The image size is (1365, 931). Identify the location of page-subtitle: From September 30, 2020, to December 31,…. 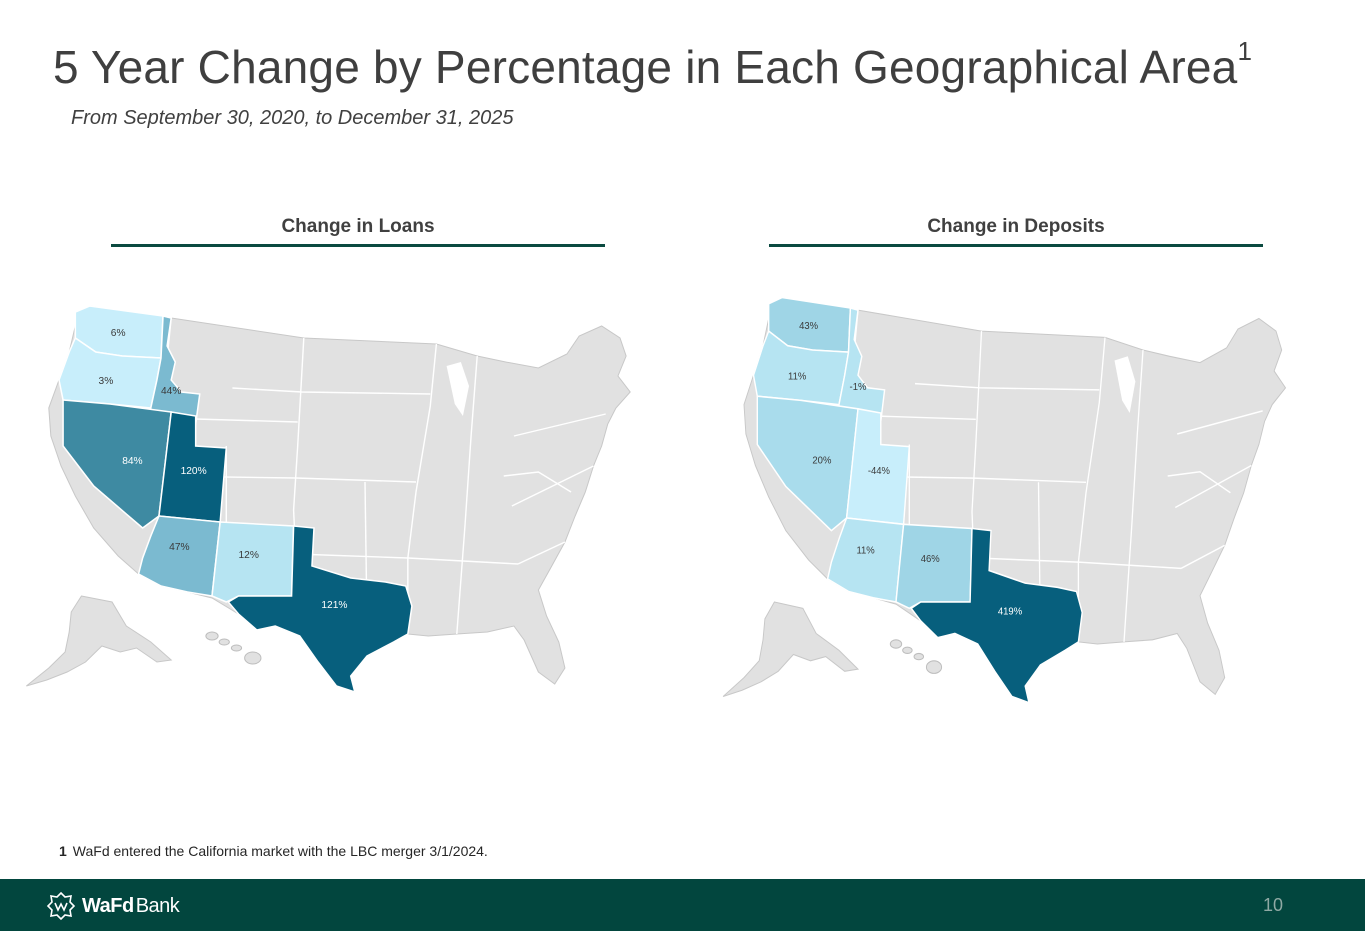
(292, 118).